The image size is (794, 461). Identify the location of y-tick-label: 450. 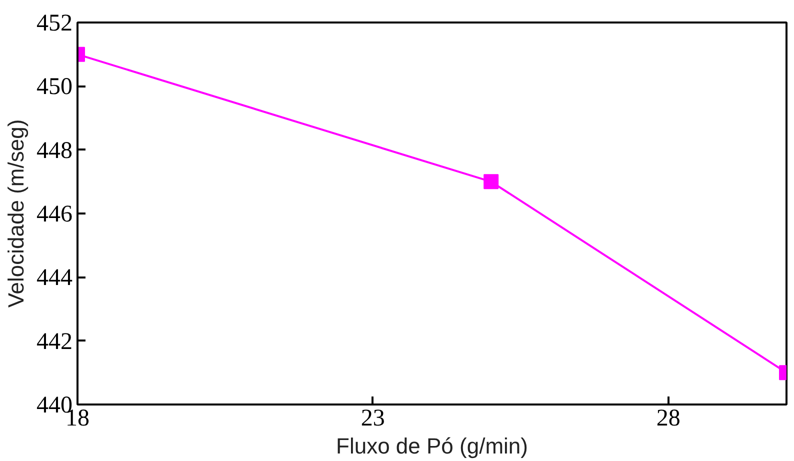
(54, 87).